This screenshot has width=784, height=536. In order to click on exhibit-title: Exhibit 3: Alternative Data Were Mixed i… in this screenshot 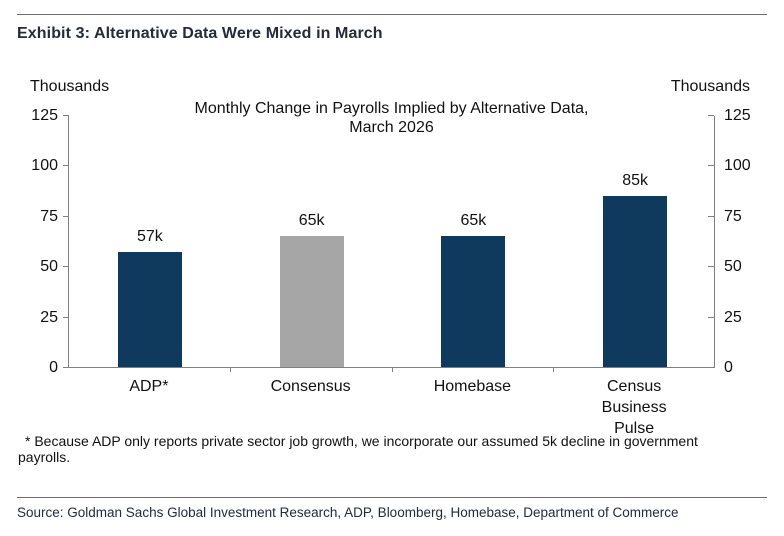, I will do `click(200, 33)`.